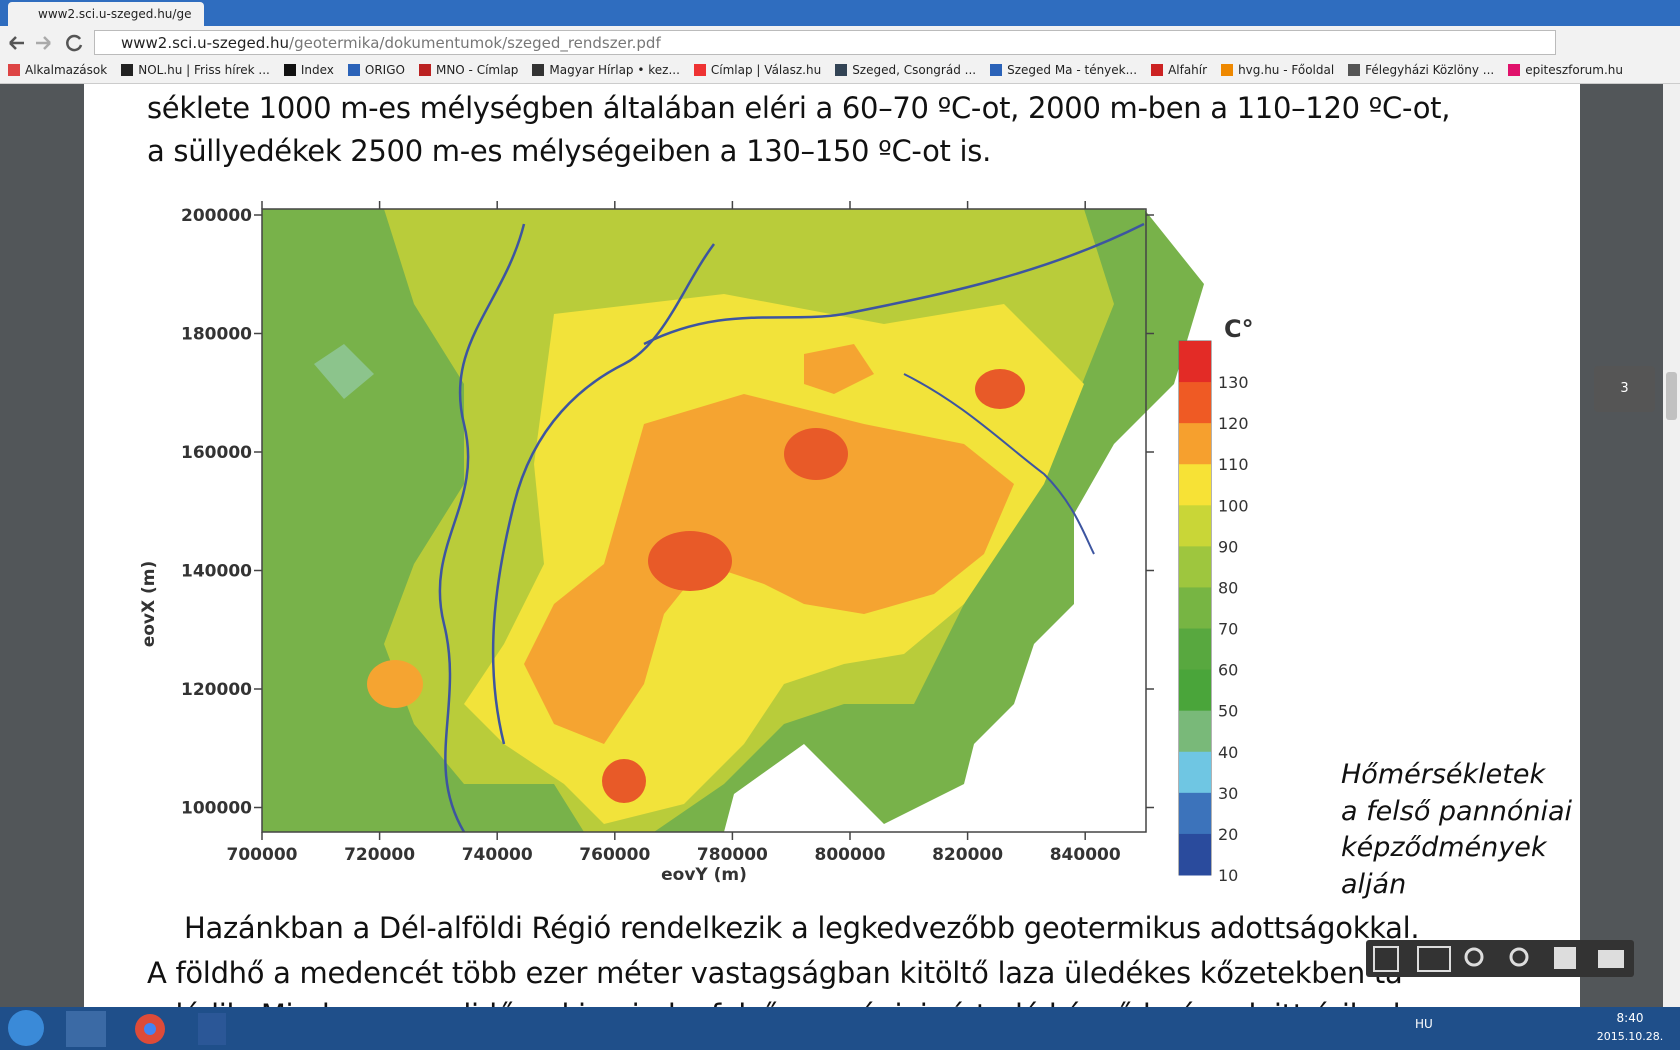  I want to click on bookmark-label: Címlap | Válasz.hu, so click(766, 70).